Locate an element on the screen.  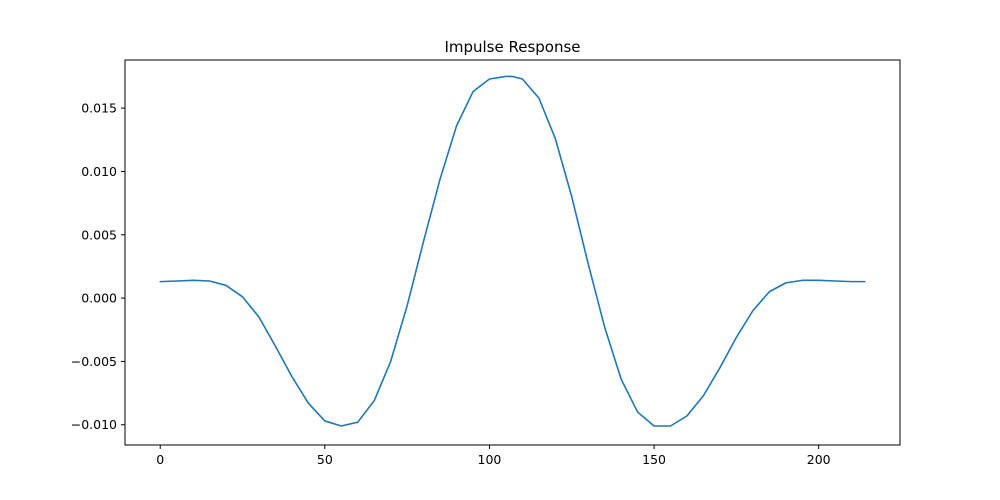
y-tick-label: 0.005 is located at coordinates (99, 234).